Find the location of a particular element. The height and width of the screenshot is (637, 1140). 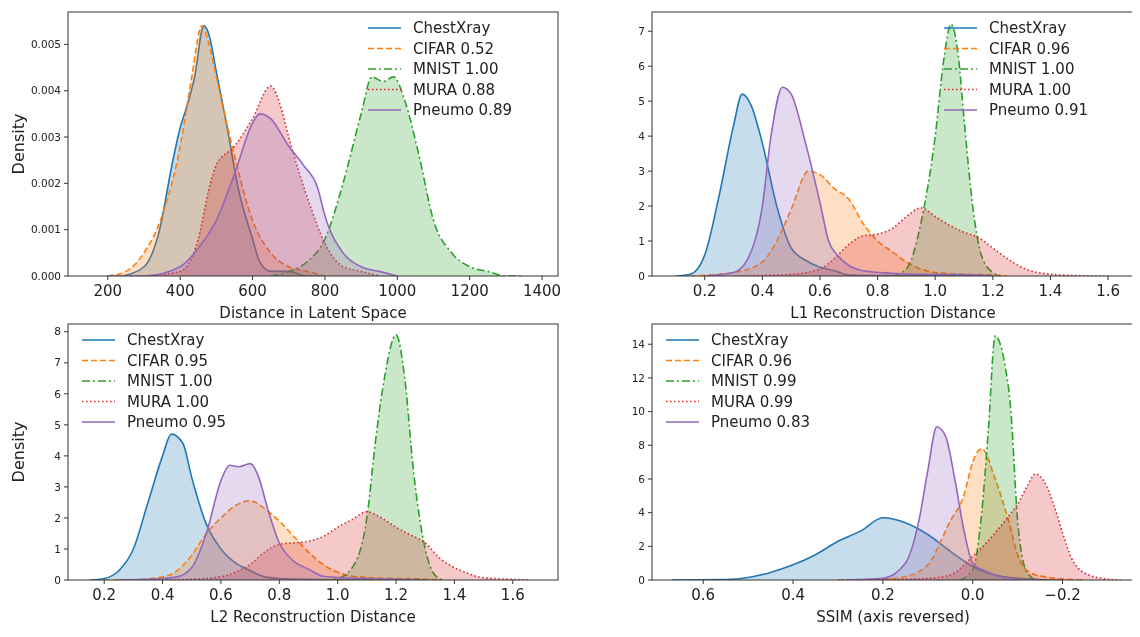

x-axis-title: Distance in Latent Space is located at coordinates (313, 313).